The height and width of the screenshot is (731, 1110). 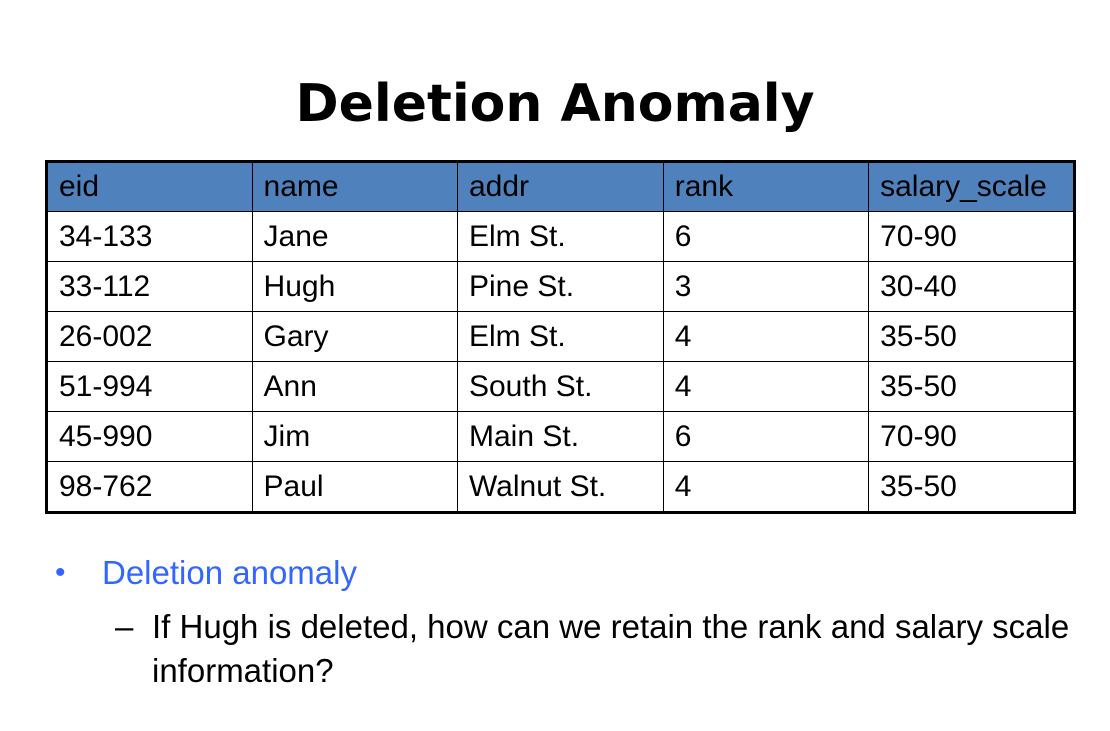 I want to click on cell-addr: Main St., so click(x=560, y=436).